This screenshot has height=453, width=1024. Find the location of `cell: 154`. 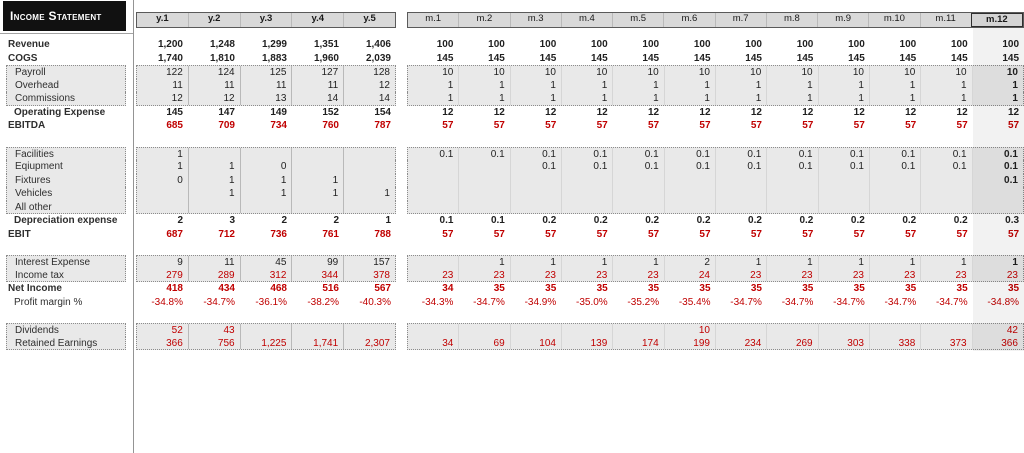

cell: 154 is located at coordinates (382, 112).